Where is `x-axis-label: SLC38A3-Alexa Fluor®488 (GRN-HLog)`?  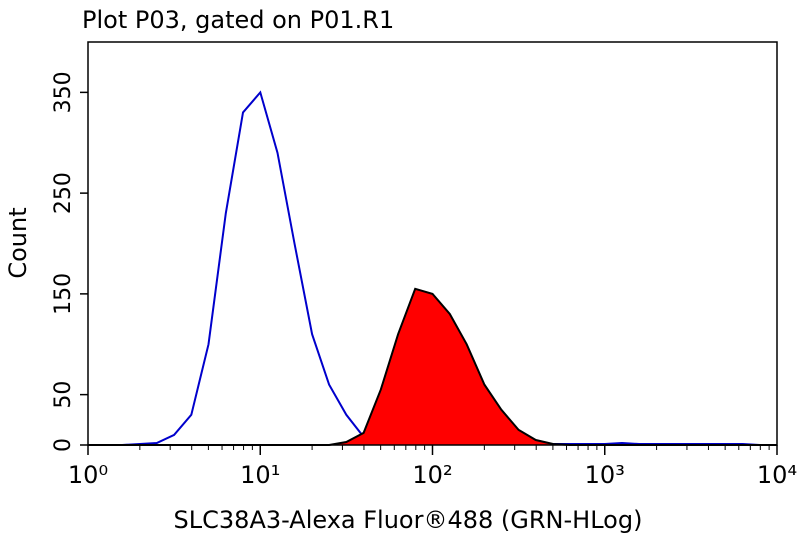
x-axis-label: SLC38A3-Alexa Fluor®488 (GRN-HLog) is located at coordinates (408, 520).